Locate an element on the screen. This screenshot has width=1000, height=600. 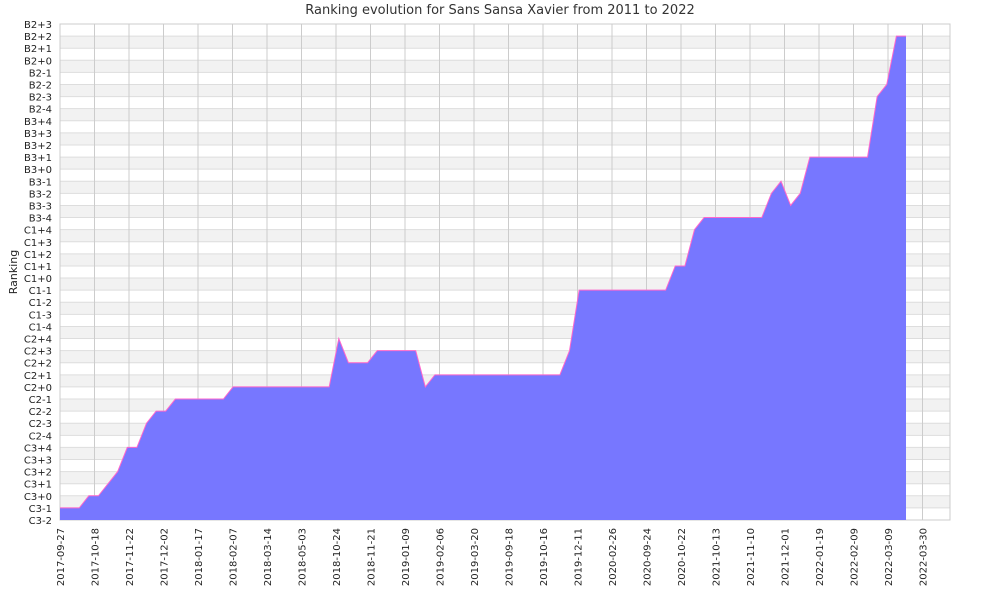
y-tick-label: C2+3 is located at coordinates (38, 352).